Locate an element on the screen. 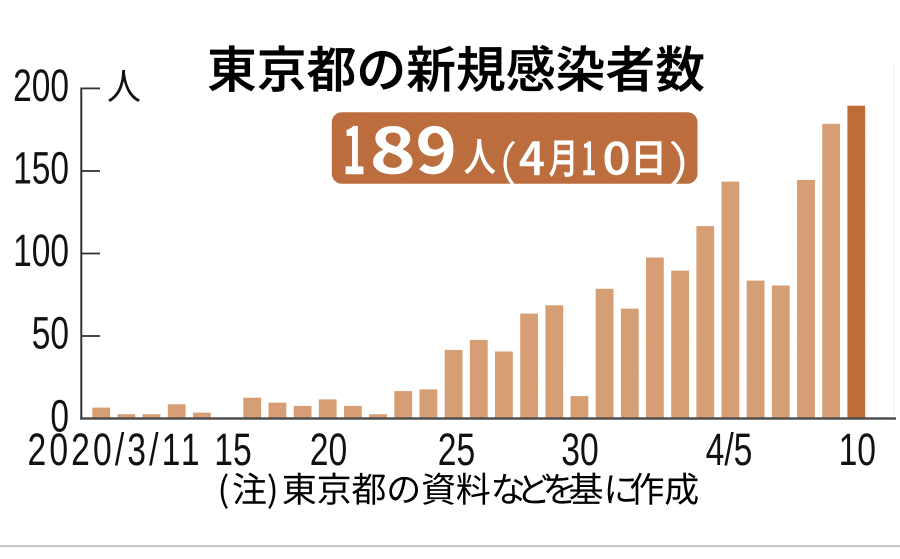 The height and width of the screenshot is (559, 900). svg-text: 100 is located at coordinates (41, 251).